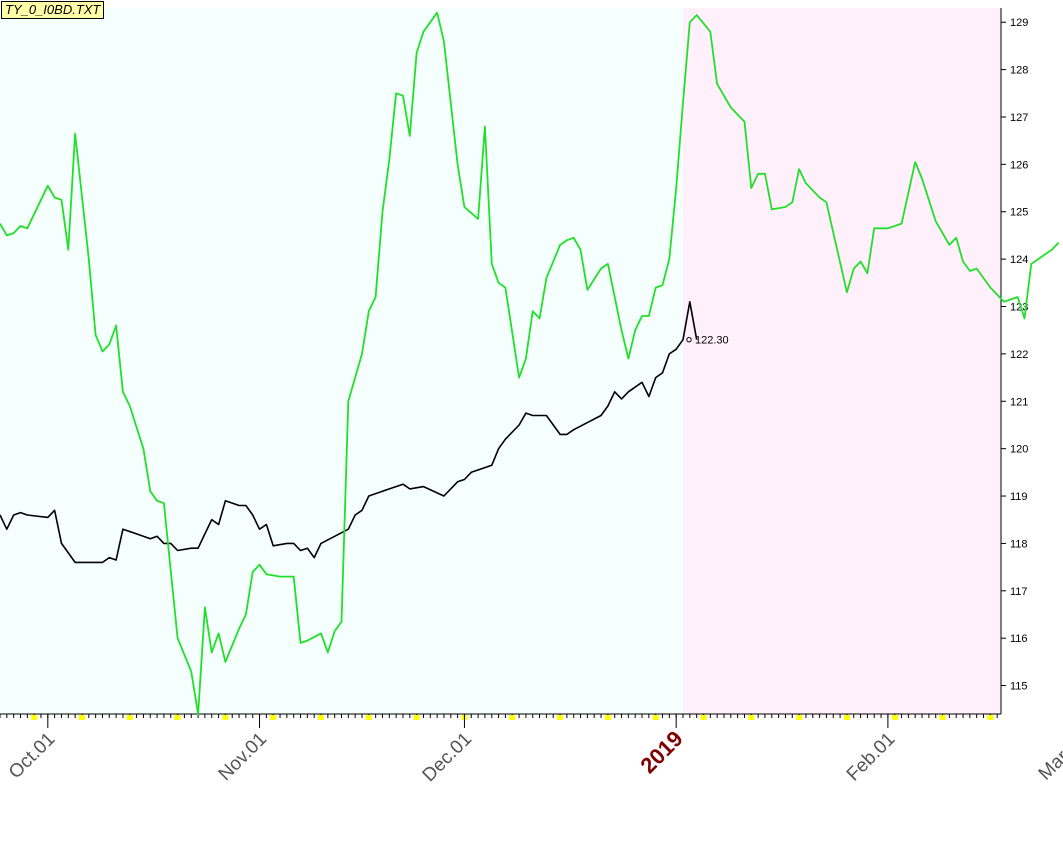 This screenshot has width=1063, height=849. I want to click on y-tick-label: 120, so click(1019, 450).